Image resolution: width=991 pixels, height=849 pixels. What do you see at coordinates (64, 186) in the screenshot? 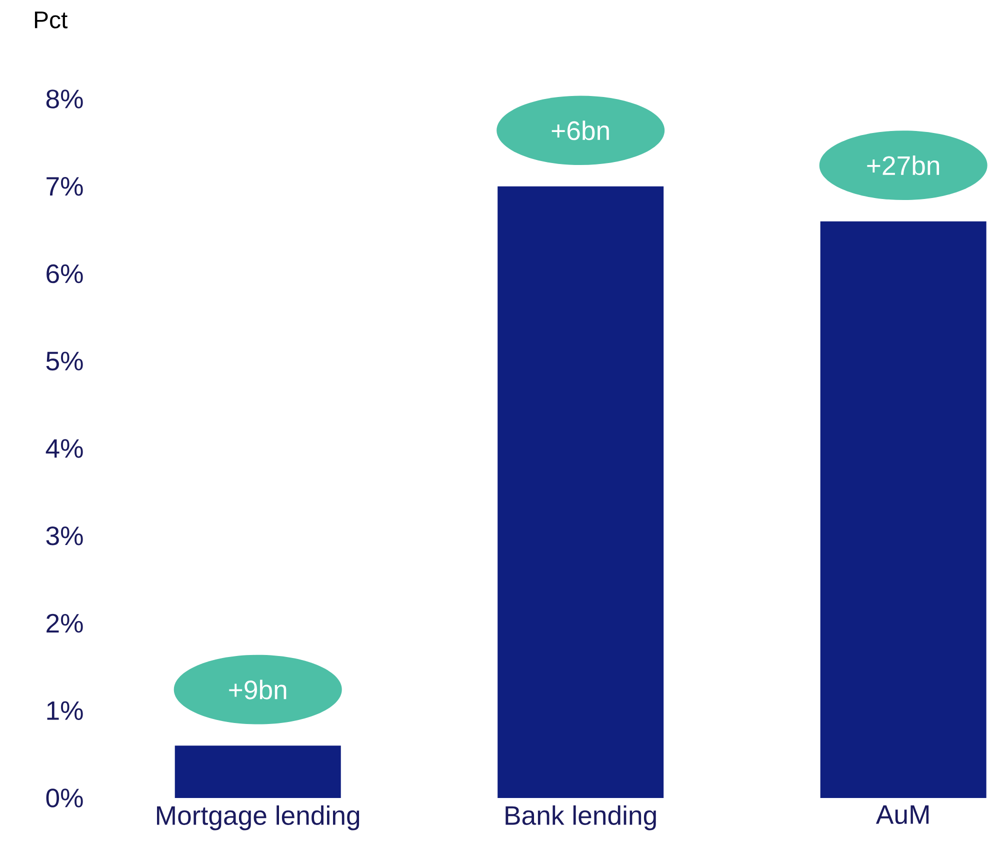
I see `y-tick-label: 7%` at bounding box center [64, 186].